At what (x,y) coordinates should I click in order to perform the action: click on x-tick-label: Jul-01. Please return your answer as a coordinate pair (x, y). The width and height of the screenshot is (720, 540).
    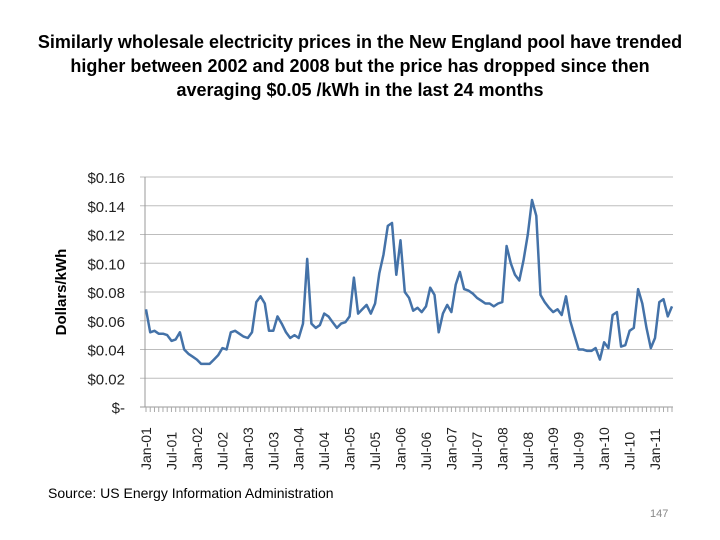
    Looking at the image, I should click on (171, 451).